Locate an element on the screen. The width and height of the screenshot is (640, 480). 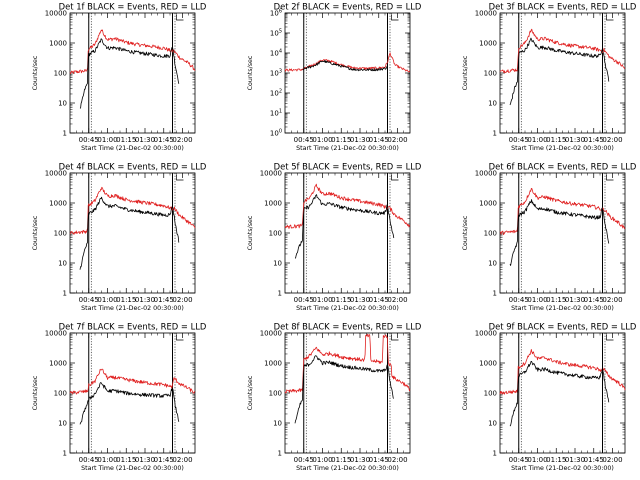
panel-title: Det 5f BLACK = Events, RED = LLD is located at coordinates (348, 167).